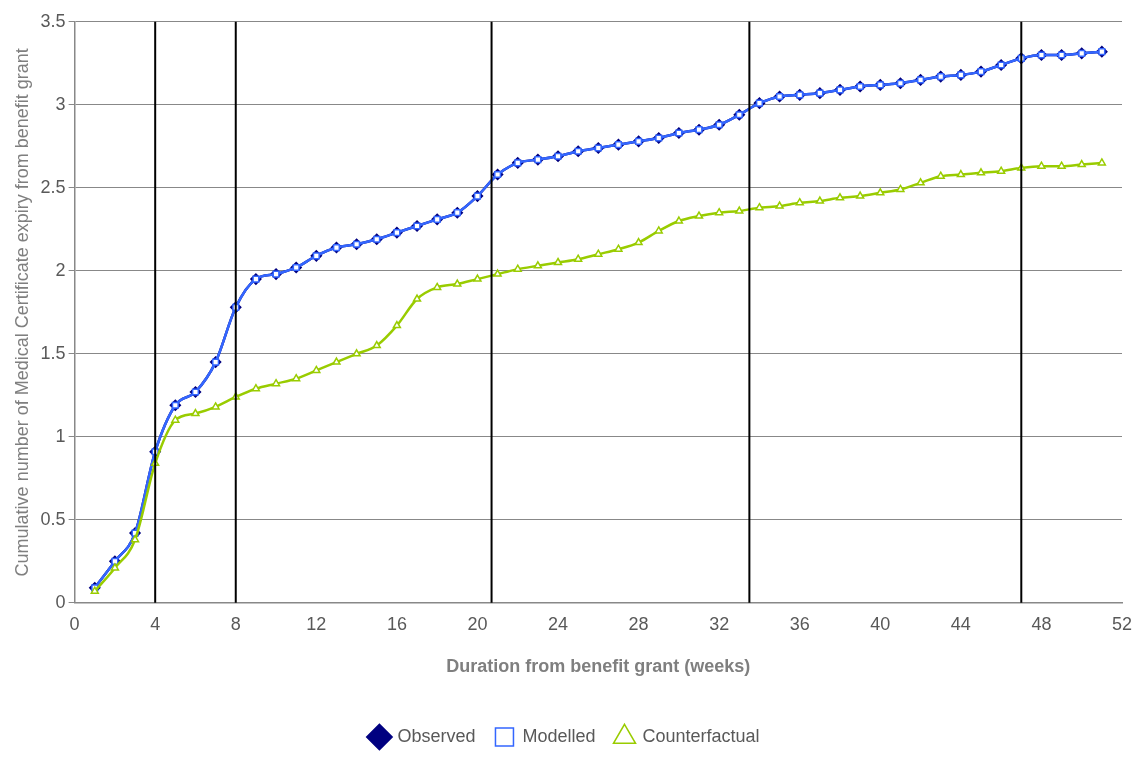 This screenshot has width=1144, height=764. What do you see at coordinates (1122, 623) in the screenshot?
I see `x-tick-label: 52` at bounding box center [1122, 623].